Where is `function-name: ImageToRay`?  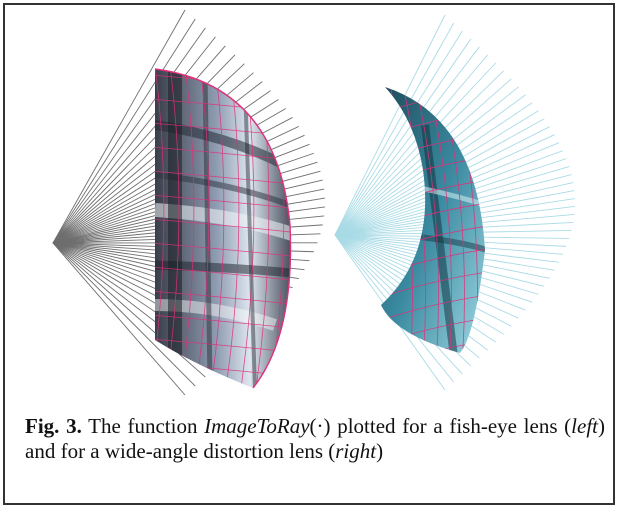
function-name: ImageToRay is located at coordinates (257, 426).